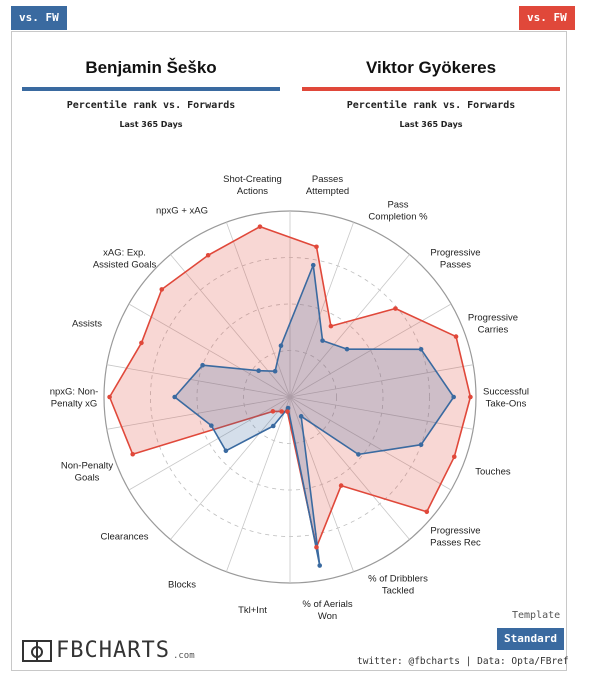 Image resolution: width=590 pixels, height=683 pixels. Describe the element at coordinates (327, 185) in the screenshot. I see `axis-label-1: Passes Attempted` at that location.